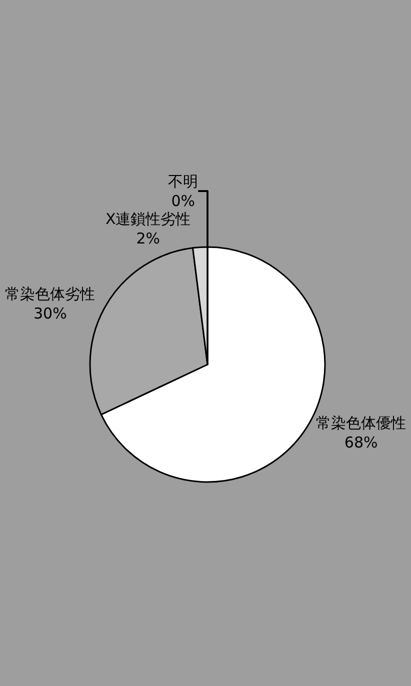 The image size is (411, 686). I want to click on data-label: 68%, so click(361, 443).